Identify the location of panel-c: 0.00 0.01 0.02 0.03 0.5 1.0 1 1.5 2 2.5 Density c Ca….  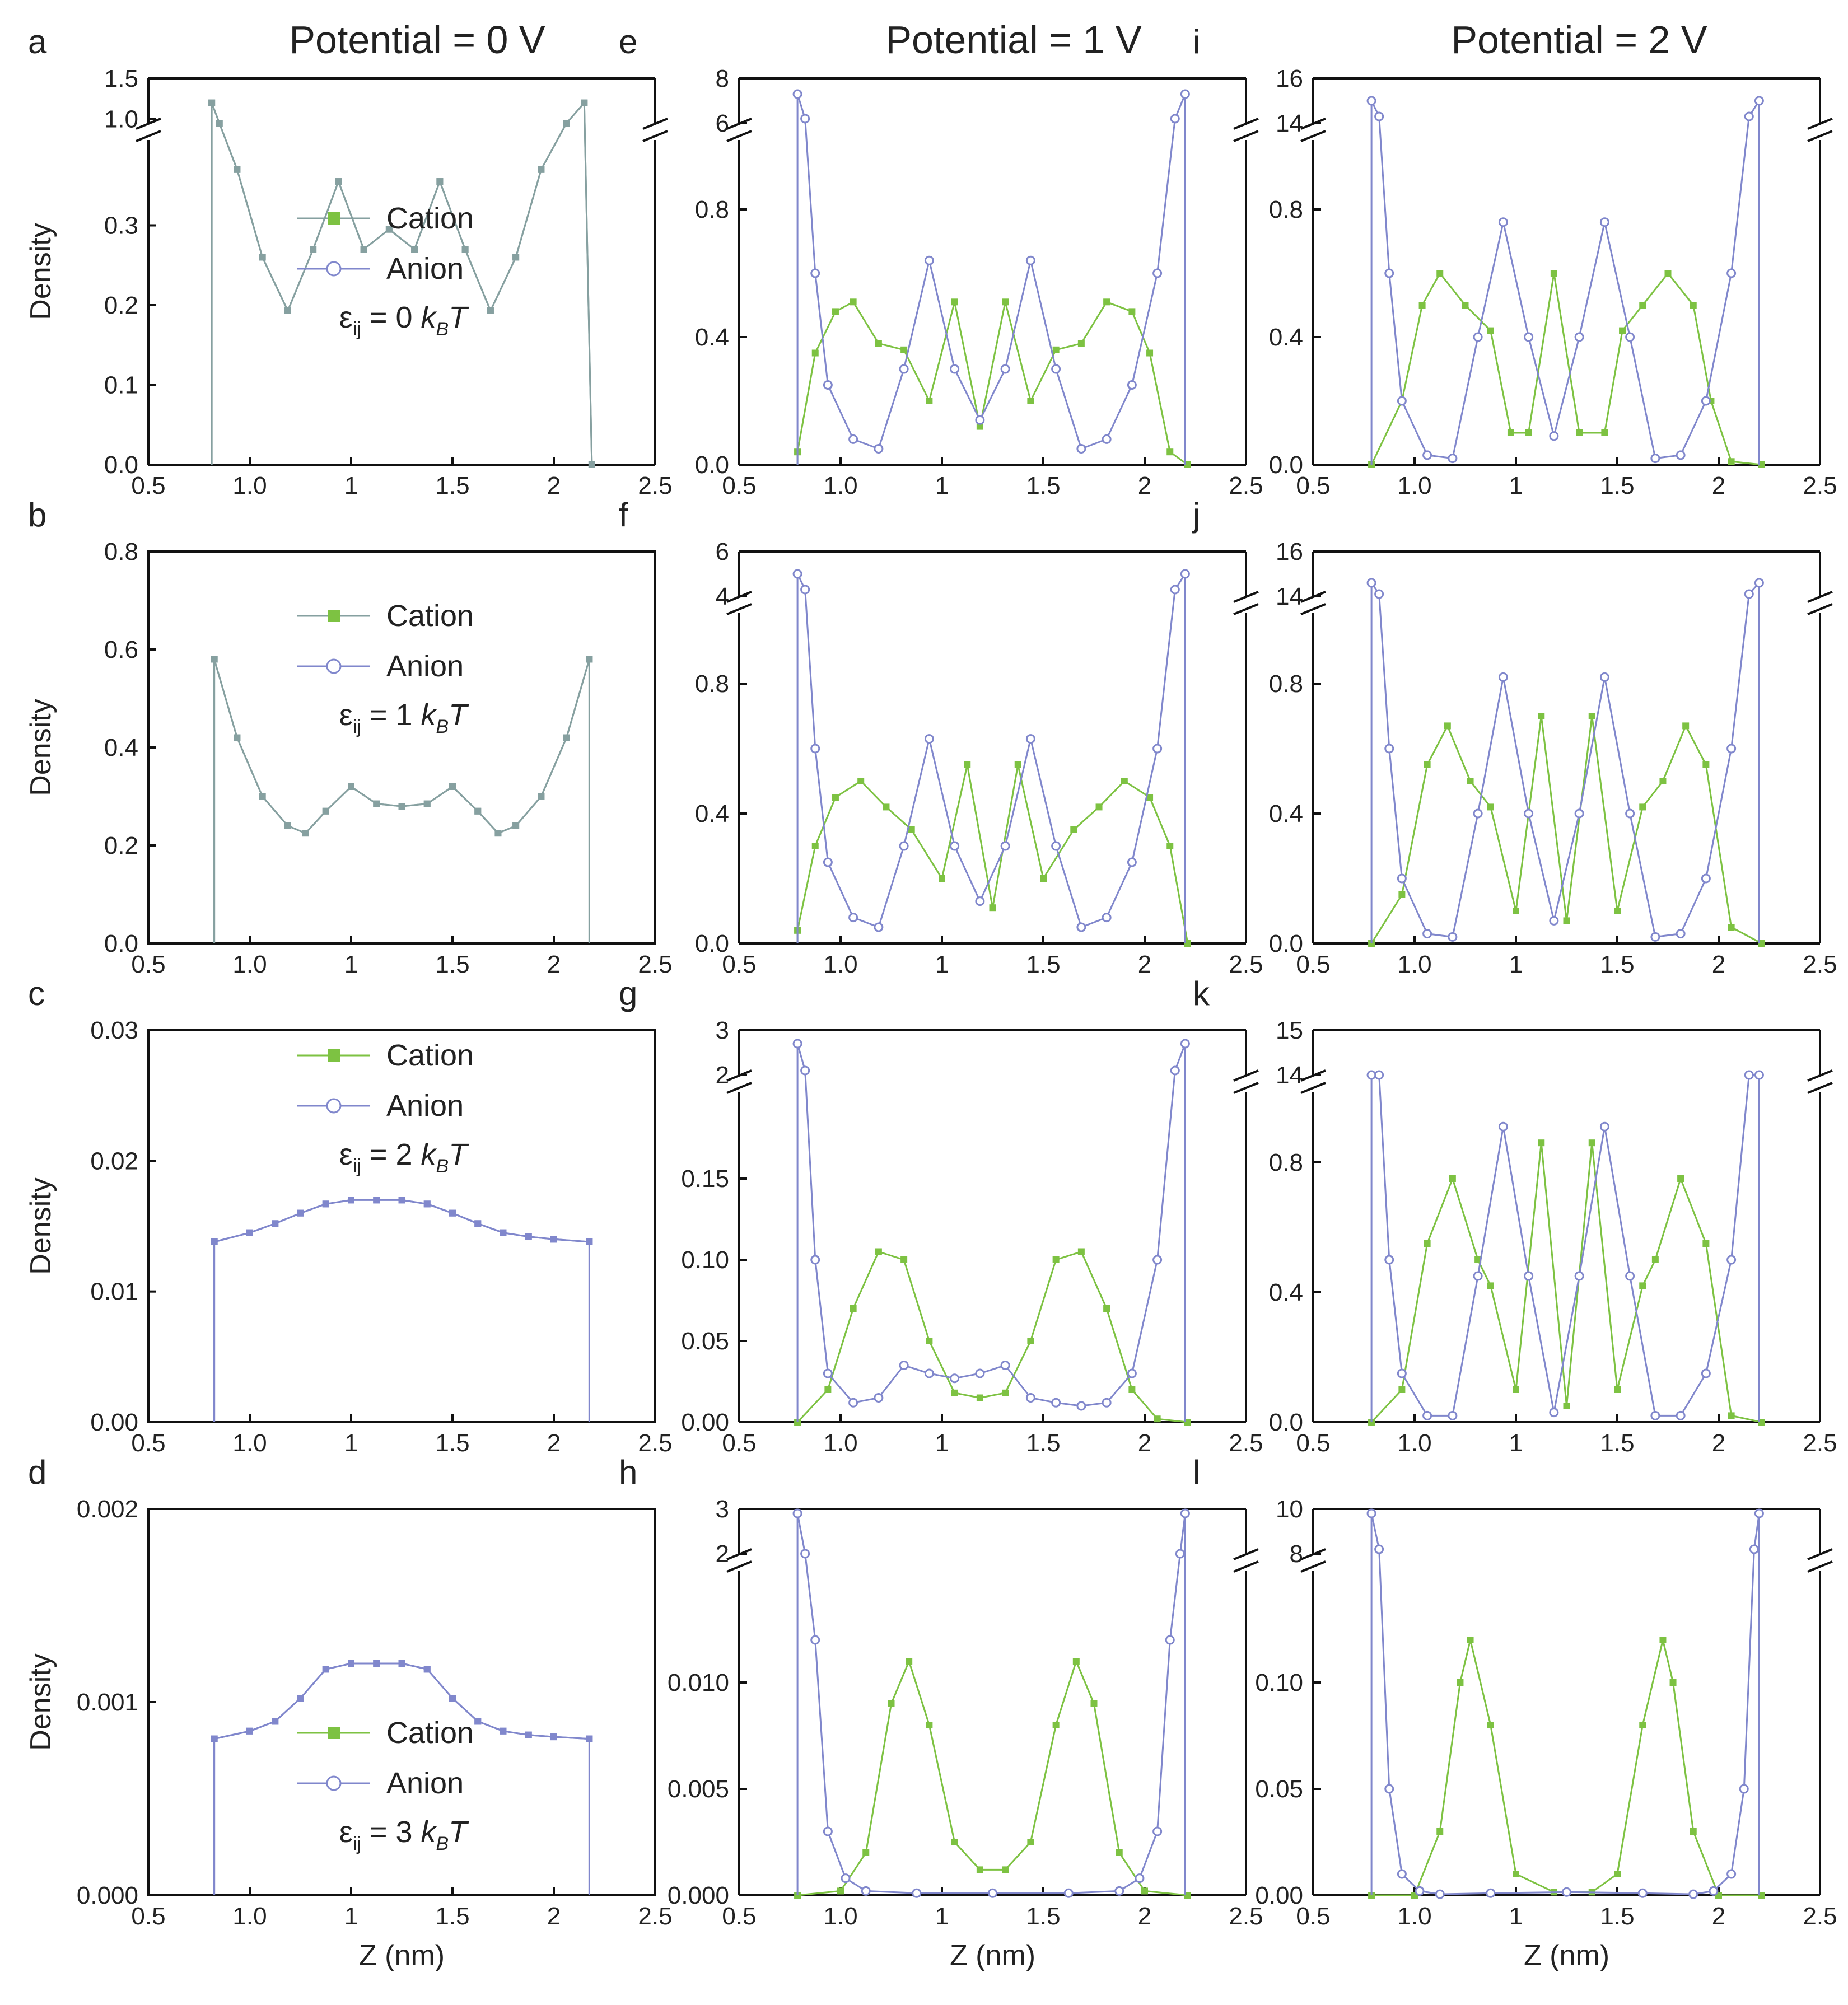
(349, 1216).